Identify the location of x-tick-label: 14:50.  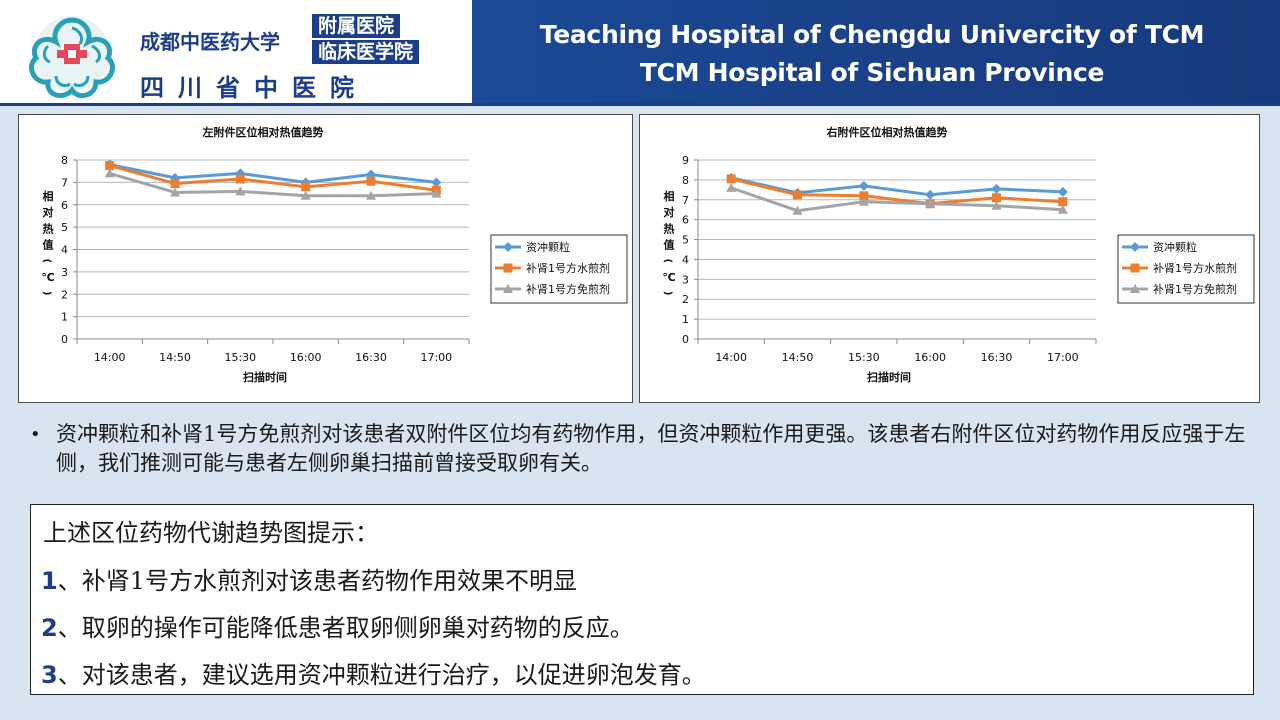
(798, 357).